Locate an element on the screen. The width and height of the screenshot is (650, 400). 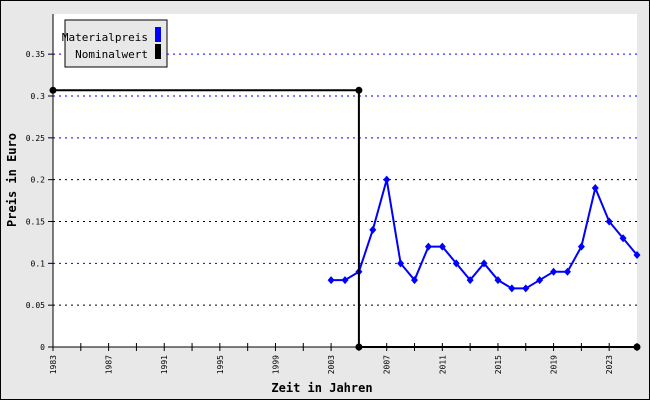
x-tick-label: 2011 is located at coordinates (442, 364).